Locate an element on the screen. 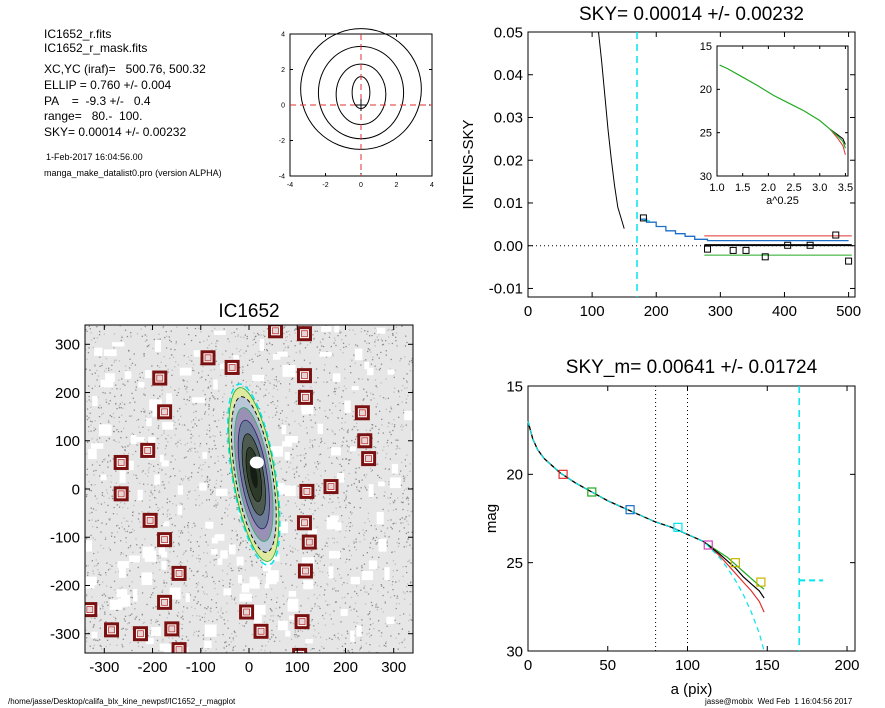 This screenshot has width=885, height=708. mag-title: SKY_m= 0.00641 +/- 0.01724 is located at coordinates (692, 367).